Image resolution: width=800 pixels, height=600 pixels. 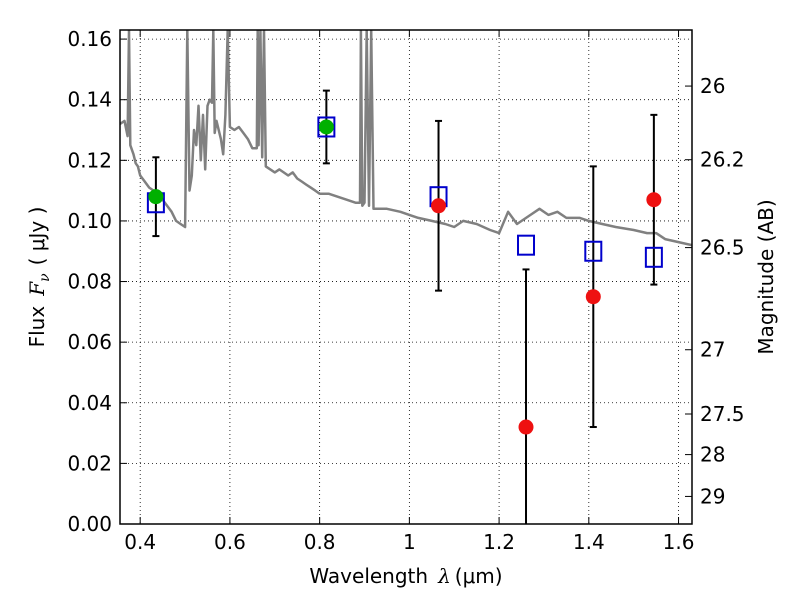 What do you see at coordinates (89, 342) in the screenshot?
I see `y-tick-label: 0.06` at bounding box center [89, 342].